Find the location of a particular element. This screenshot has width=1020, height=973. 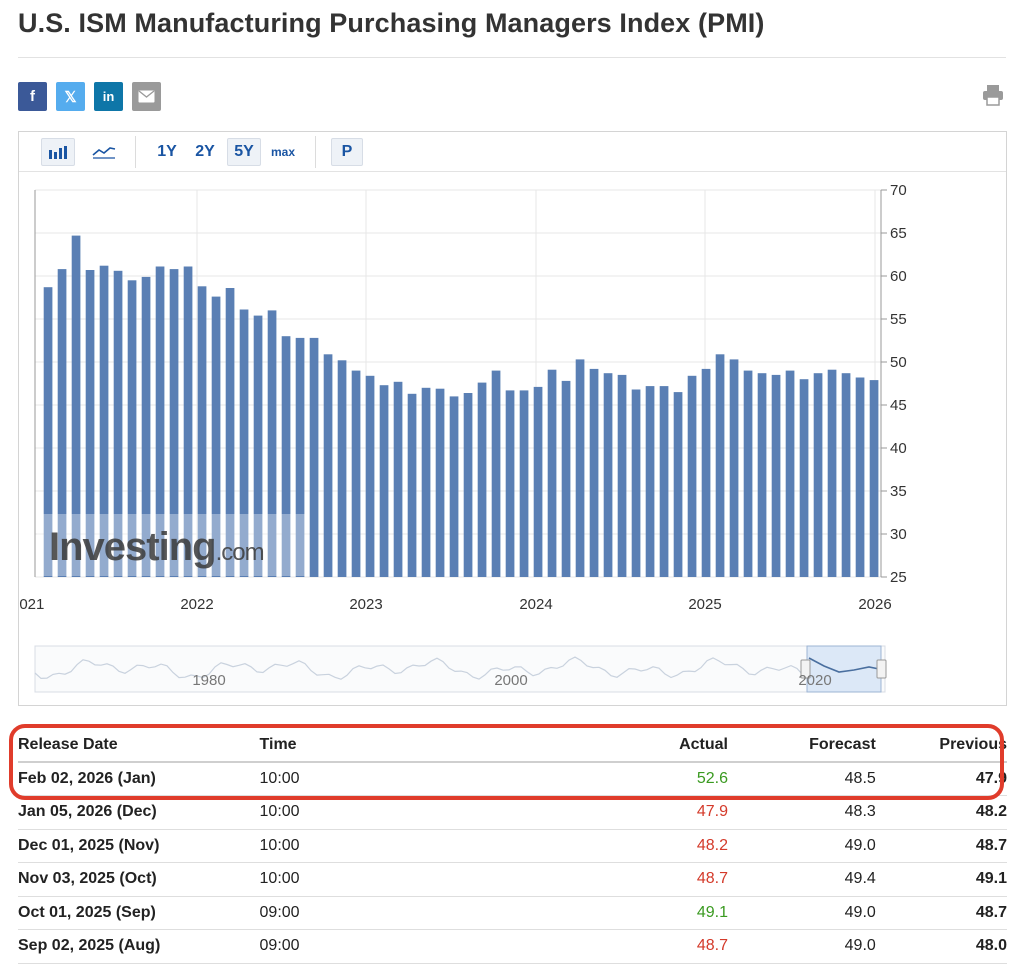

range-5y-button: 5Y is located at coordinates (244, 152).